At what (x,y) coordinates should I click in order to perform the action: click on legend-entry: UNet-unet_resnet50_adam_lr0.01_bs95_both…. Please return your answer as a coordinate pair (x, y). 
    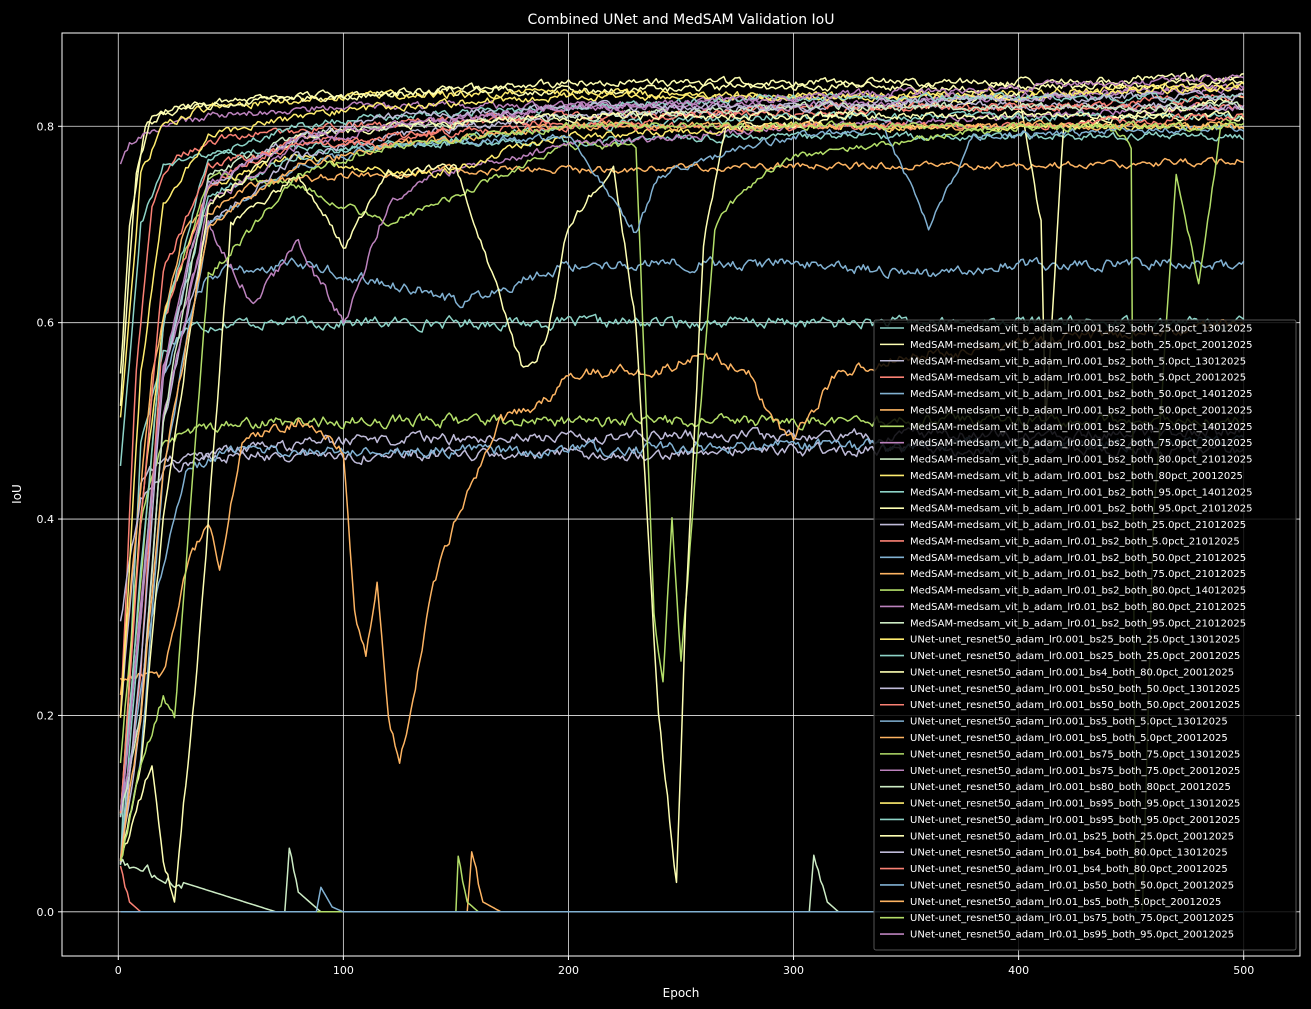
    Looking at the image, I should click on (1072, 935).